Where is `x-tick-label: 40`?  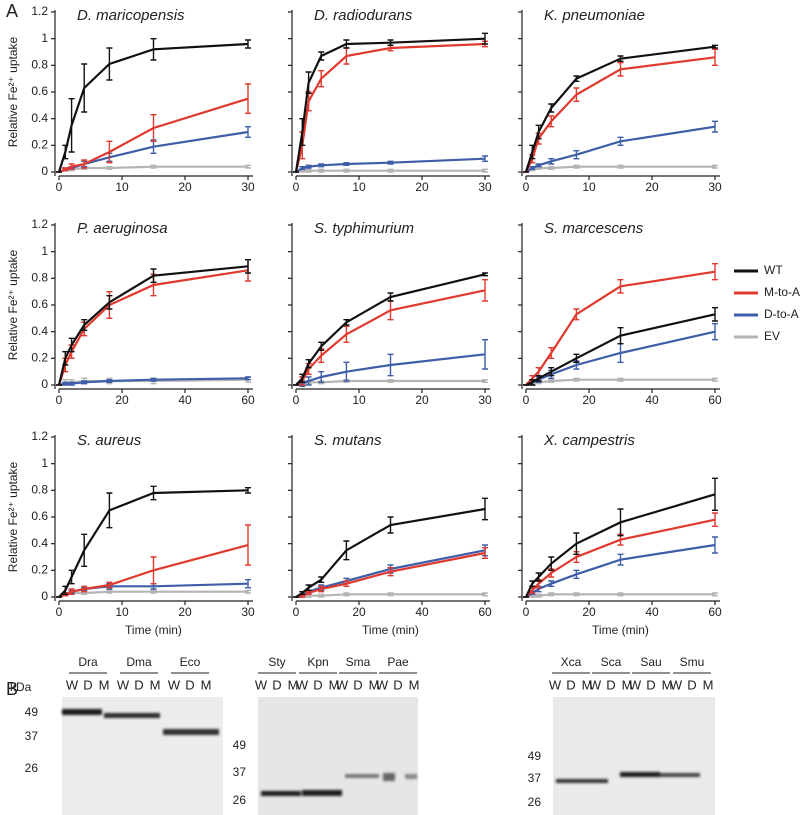
x-tick-label: 40 is located at coordinates (185, 400).